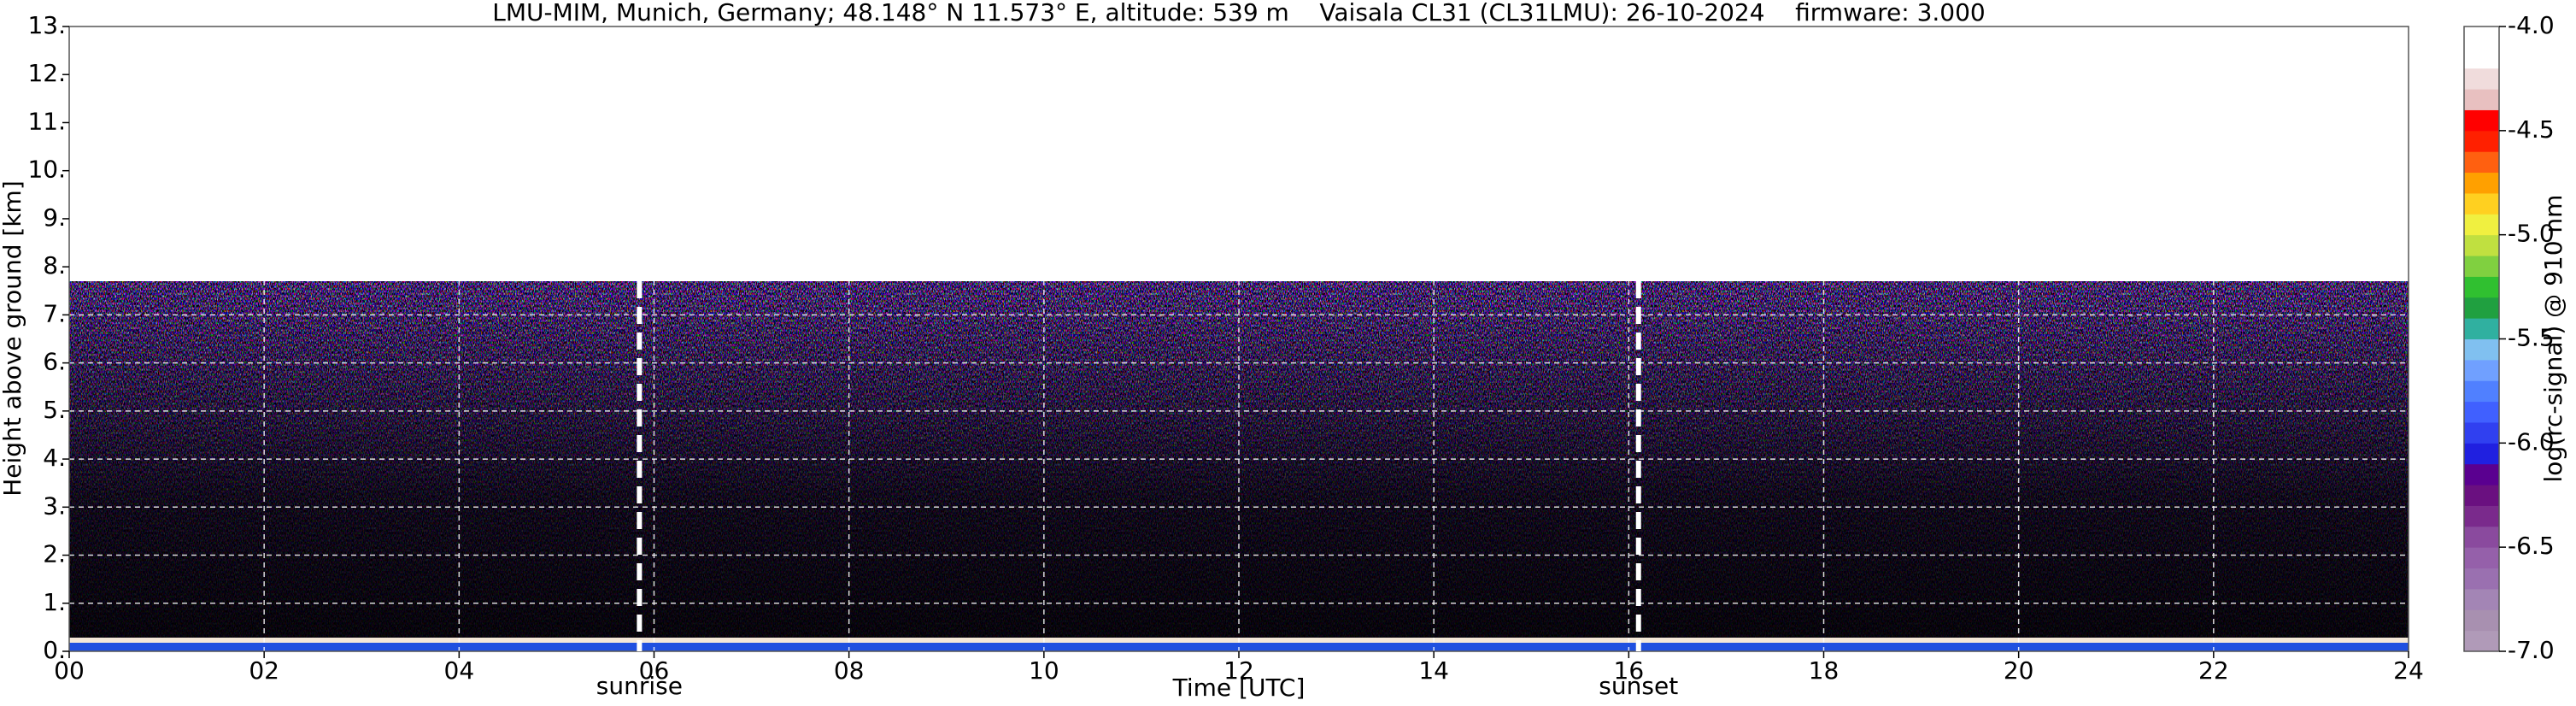  Describe the element at coordinates (639, 686) in the screenshot. I see `sun-marker-label: sunrise` at that location.